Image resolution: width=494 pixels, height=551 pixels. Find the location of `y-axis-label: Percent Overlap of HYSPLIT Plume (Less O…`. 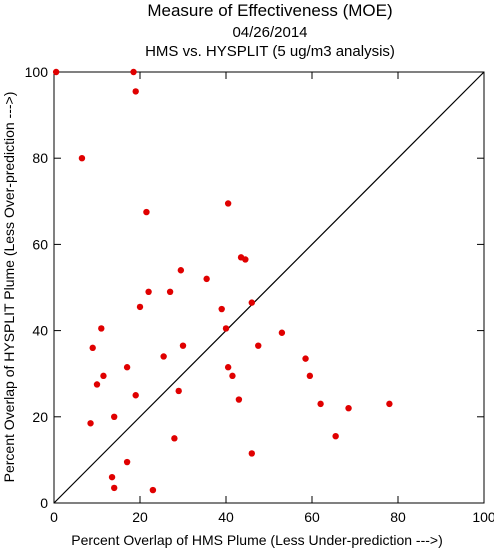

y-axis-label: Percent Overlap of HYSPLIT Plume (Less O… is located at coordinates (9, 287).